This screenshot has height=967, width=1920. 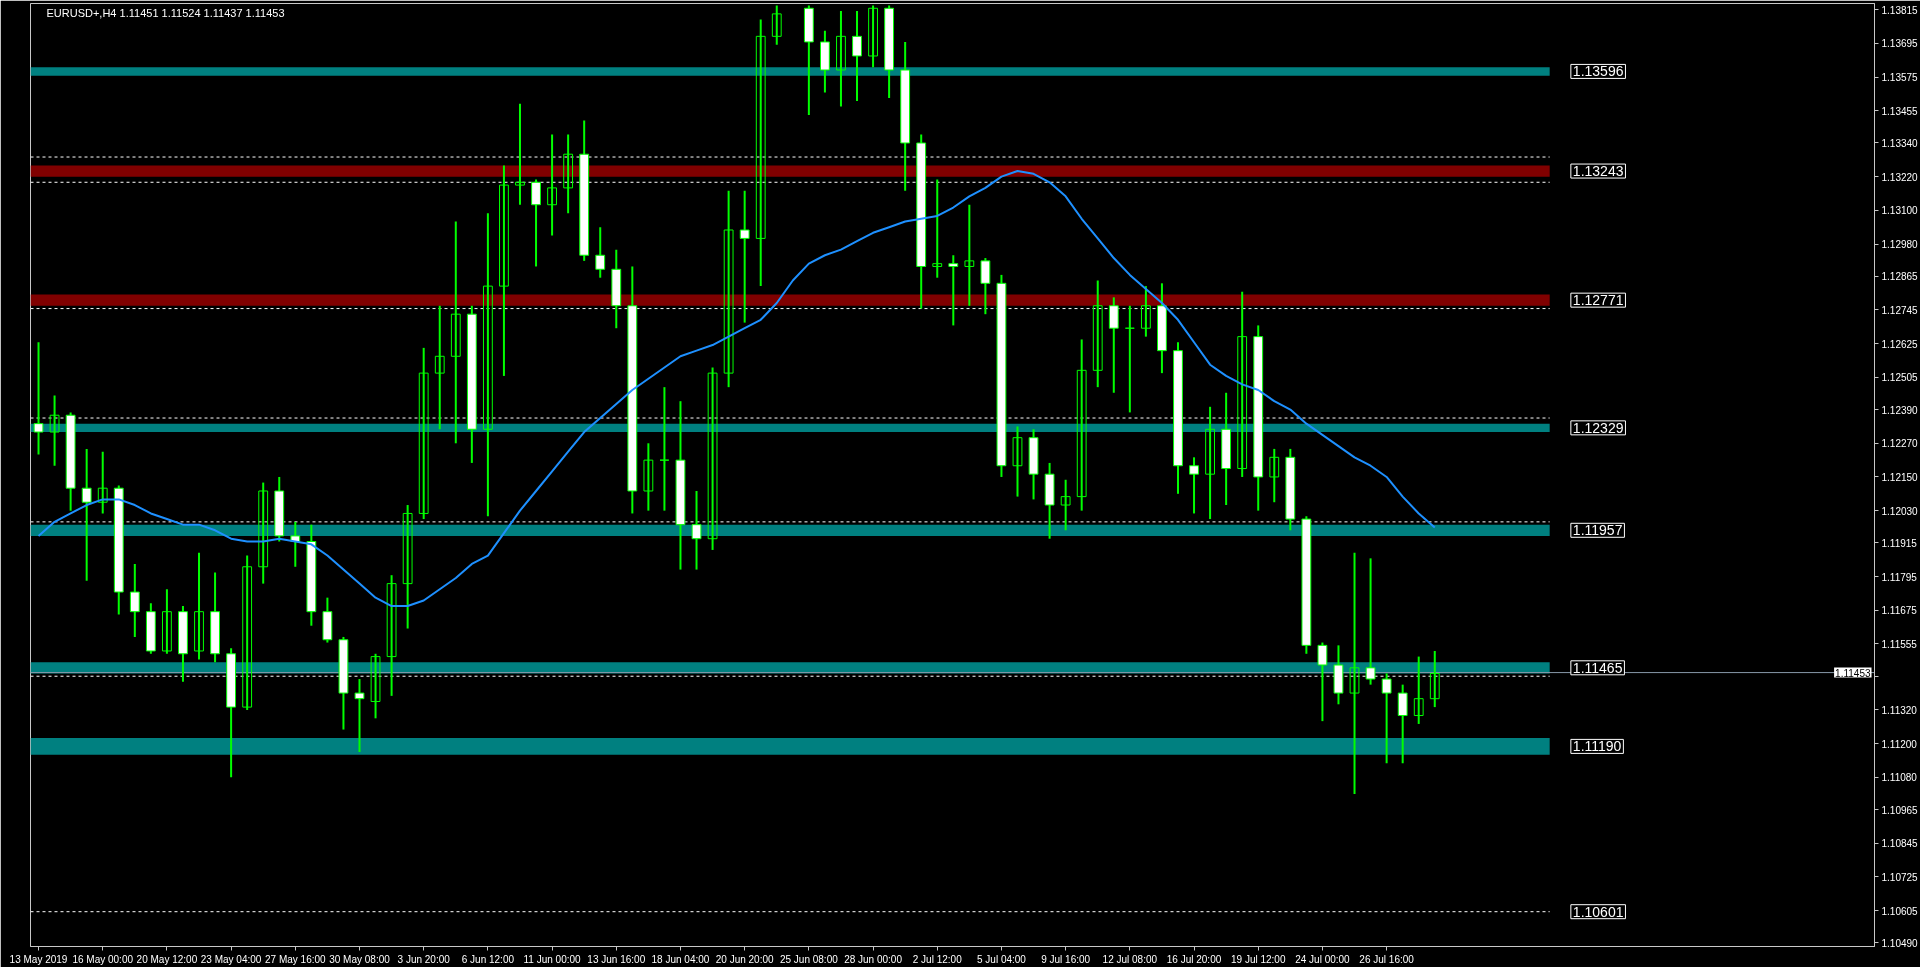 I want to click on y-tick-label: 1.12390, so click(x=1900, y=410).